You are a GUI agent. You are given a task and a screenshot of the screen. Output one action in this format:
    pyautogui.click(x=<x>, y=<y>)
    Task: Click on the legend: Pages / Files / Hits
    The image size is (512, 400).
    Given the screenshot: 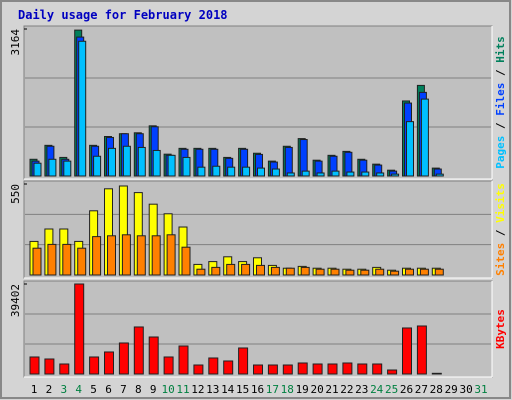 What is the action you would take?
    pyautogui.click(x=500, y=102)
    